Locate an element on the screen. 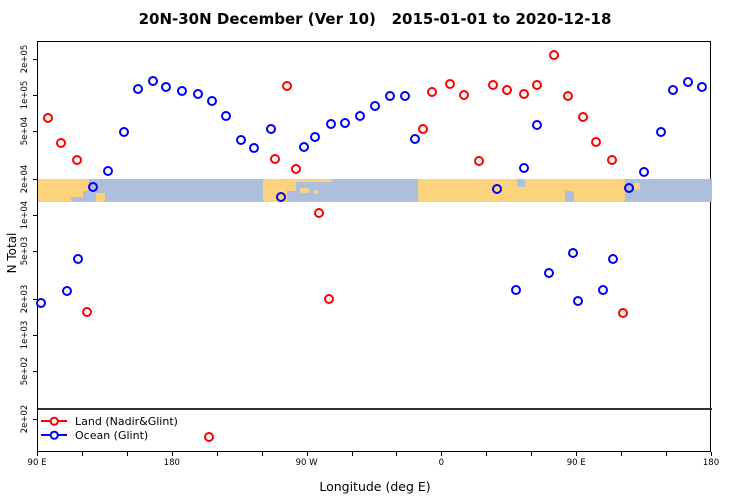 The width and height of the screenshot is (750, 500). x-tick-label: 90 E is located at coordinates (37, 463).